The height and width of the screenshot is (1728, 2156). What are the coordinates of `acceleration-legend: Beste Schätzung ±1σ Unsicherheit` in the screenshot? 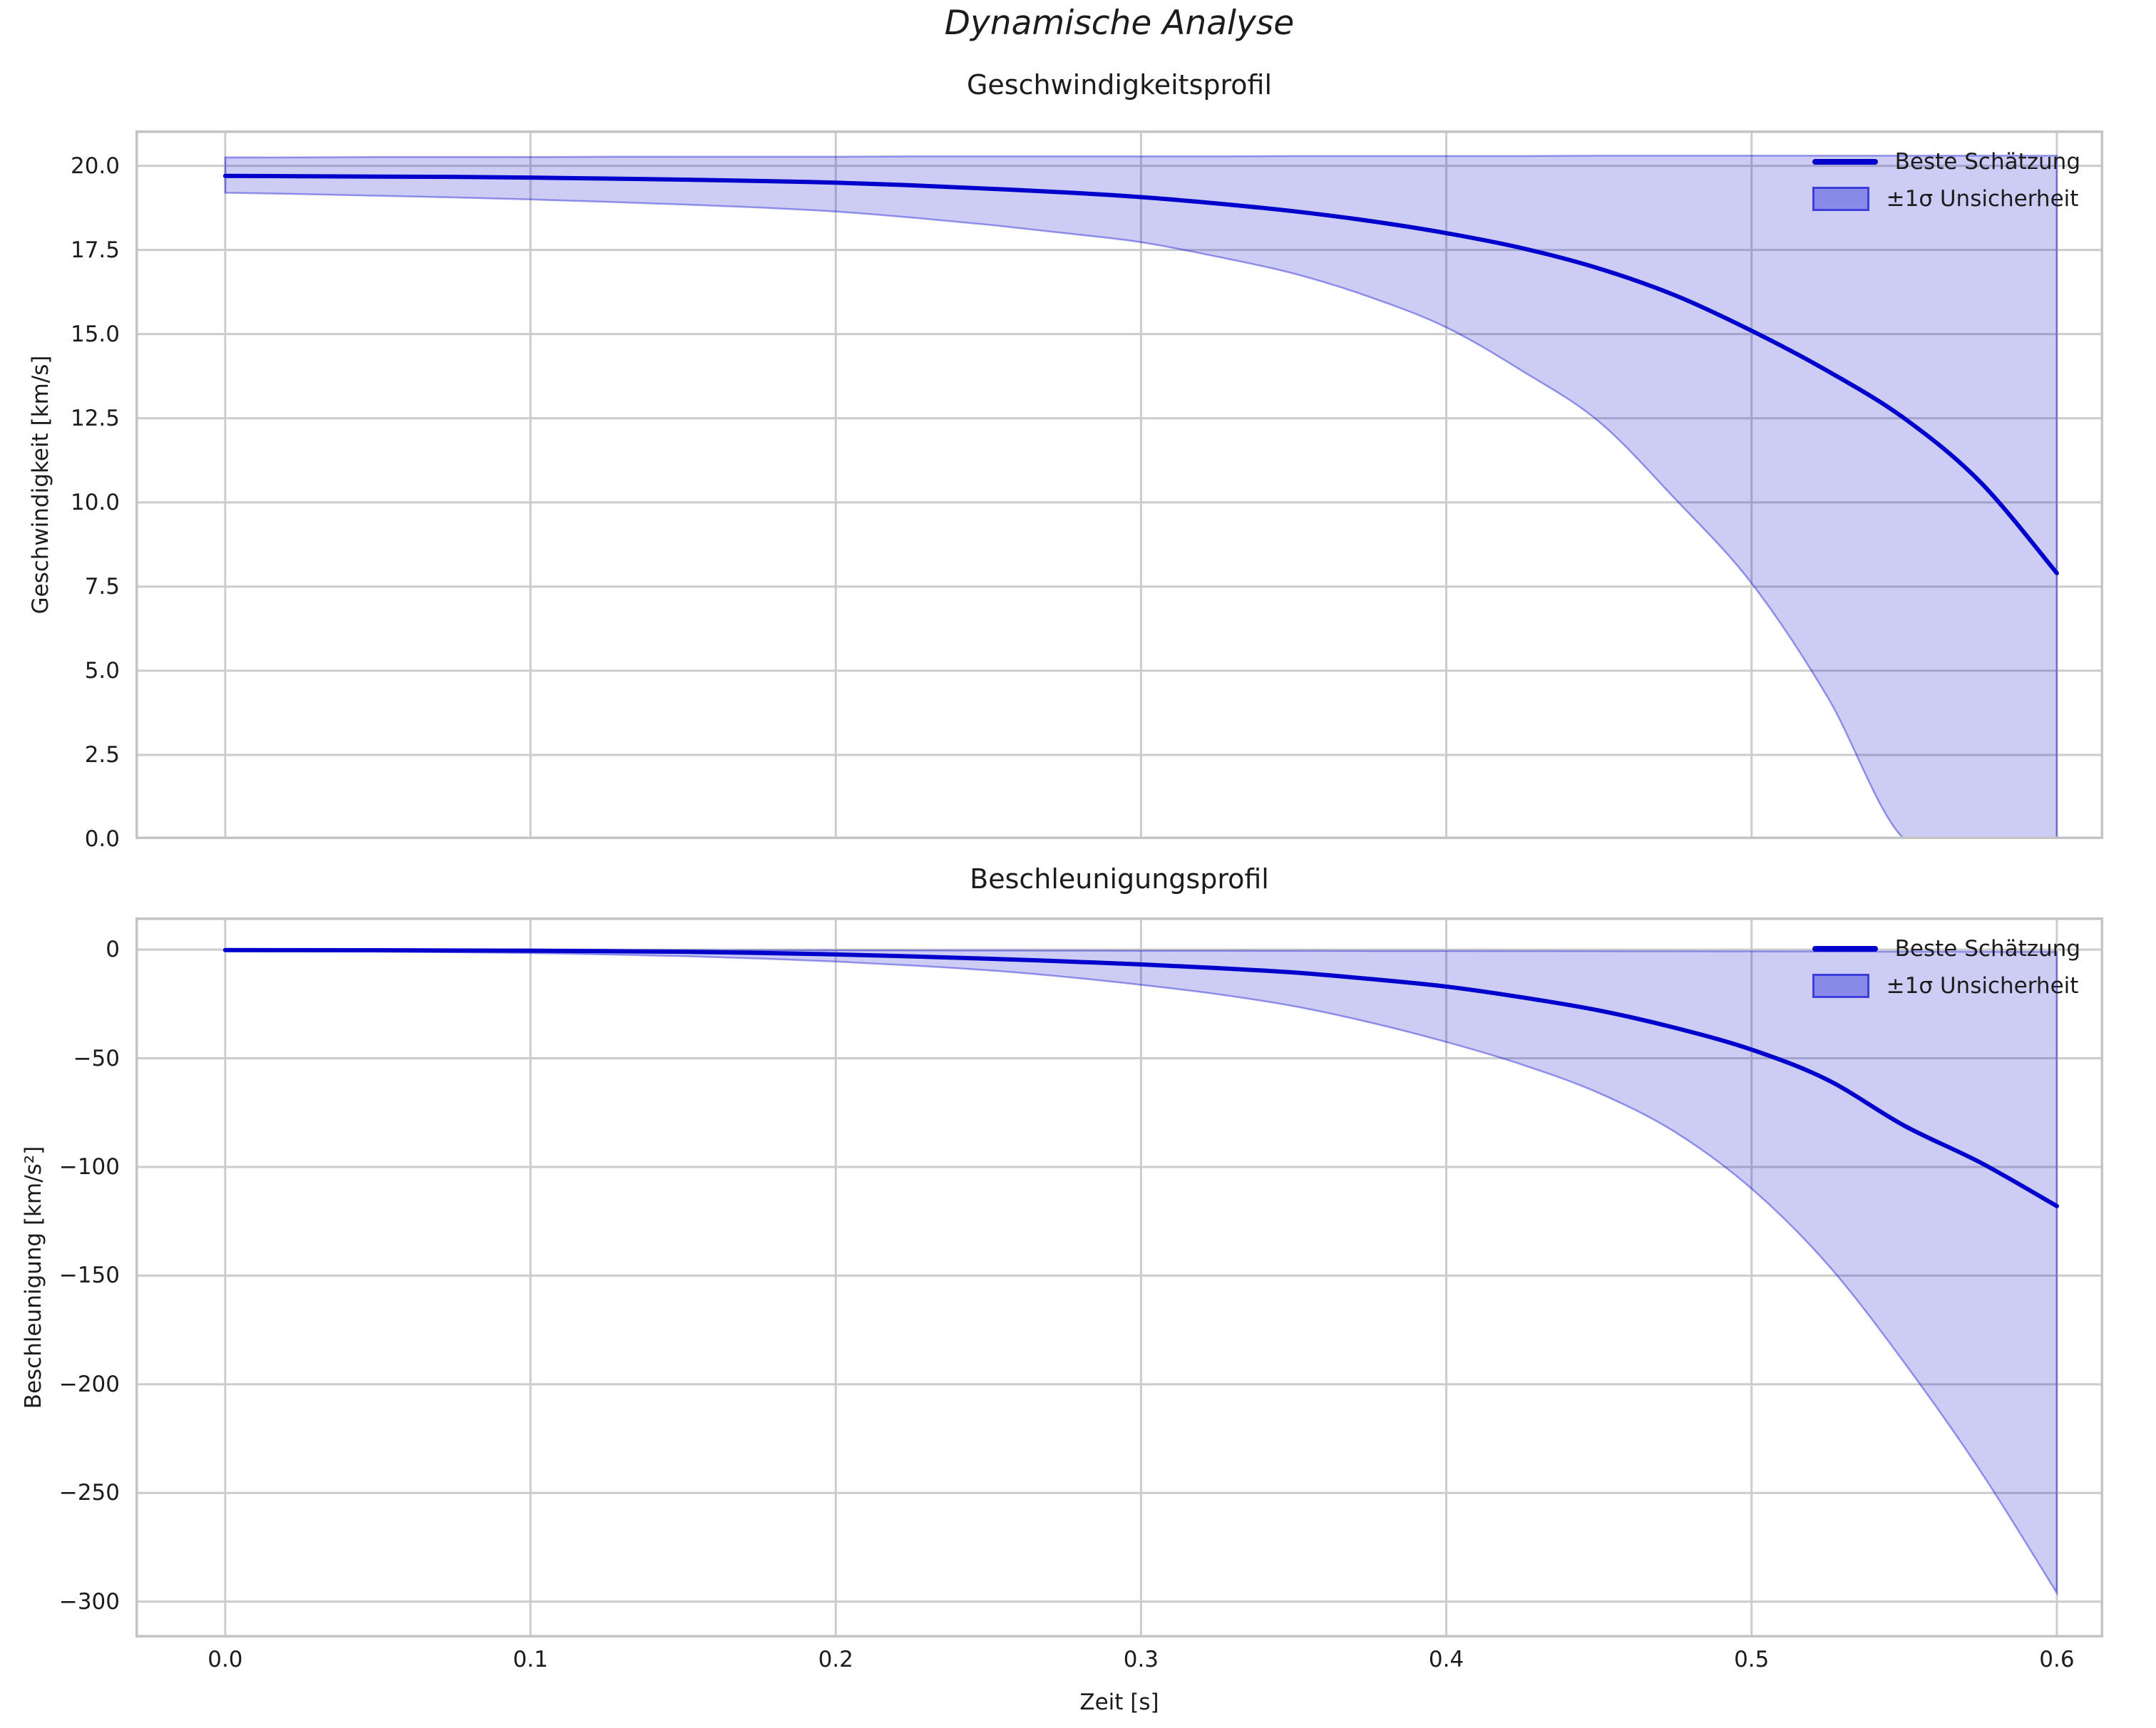 It's located at (1946, 967).